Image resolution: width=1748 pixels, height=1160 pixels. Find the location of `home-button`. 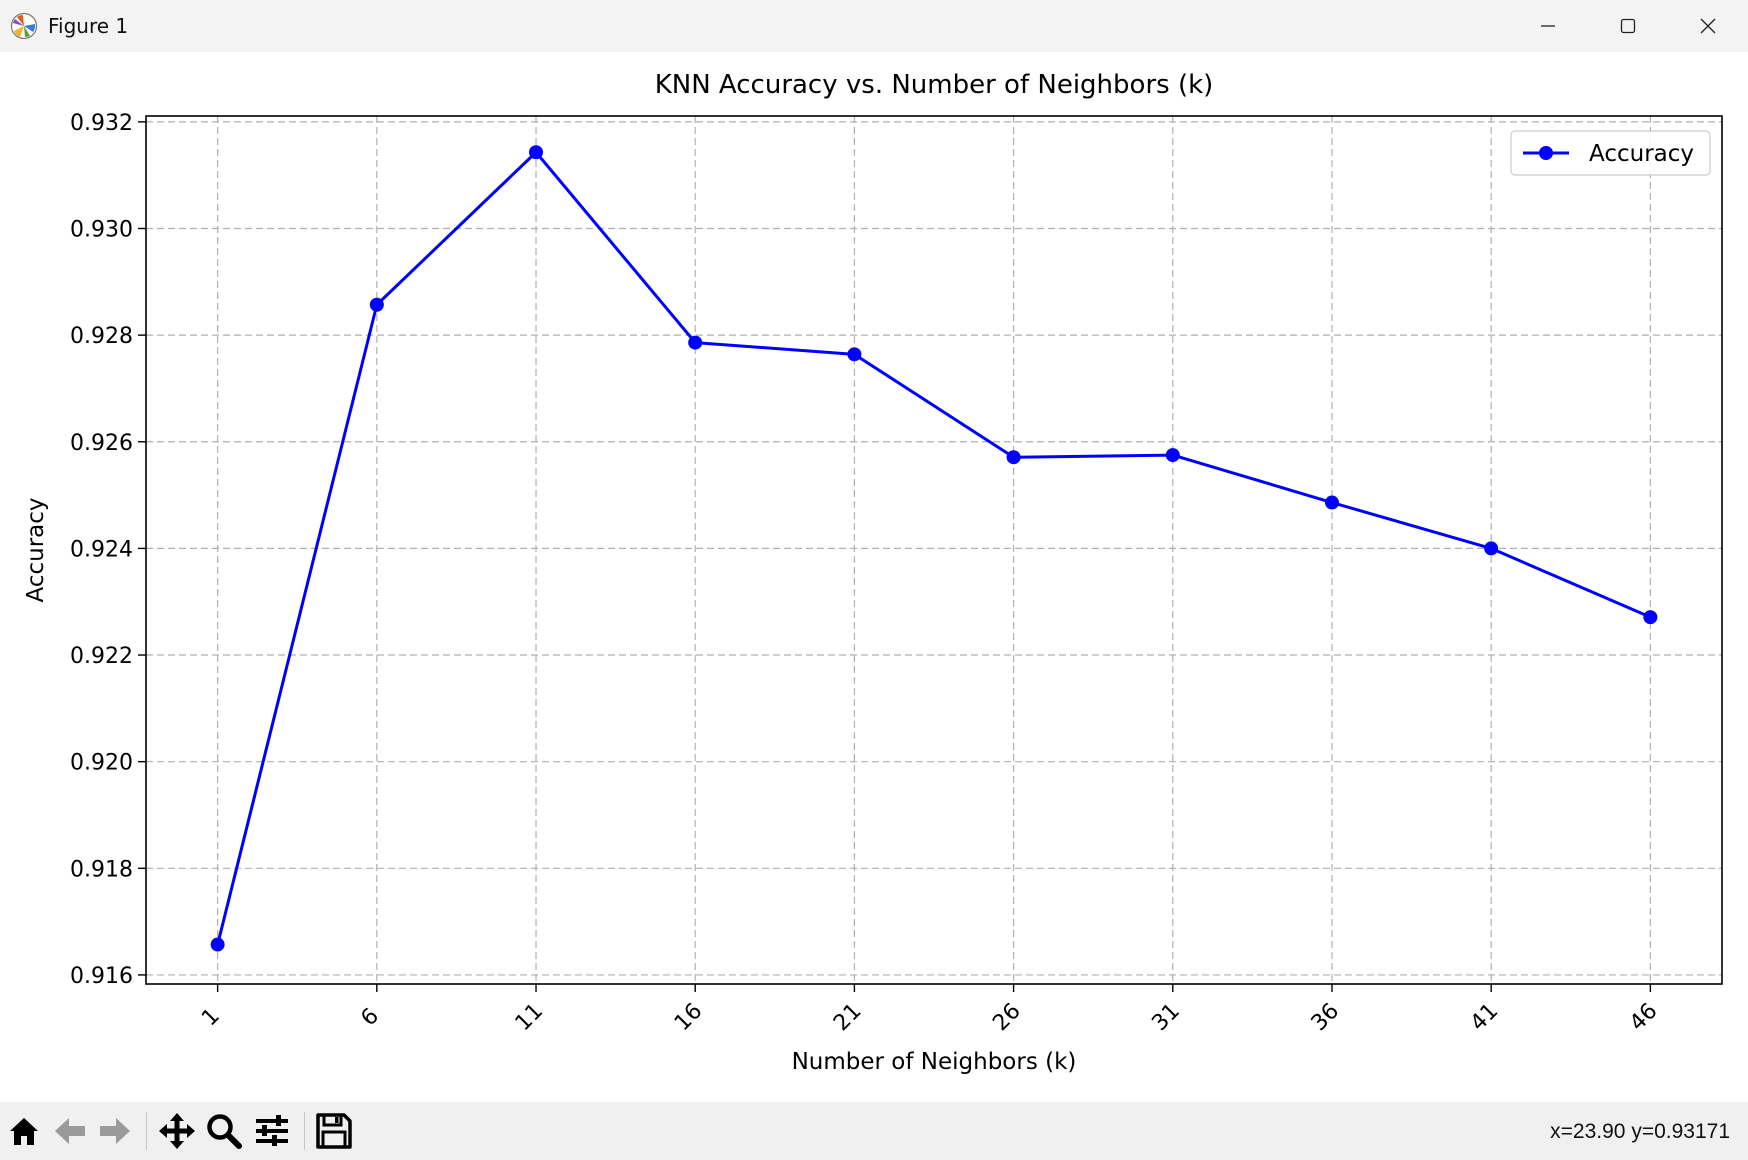

home-button is located at coordinates (24, 1131).